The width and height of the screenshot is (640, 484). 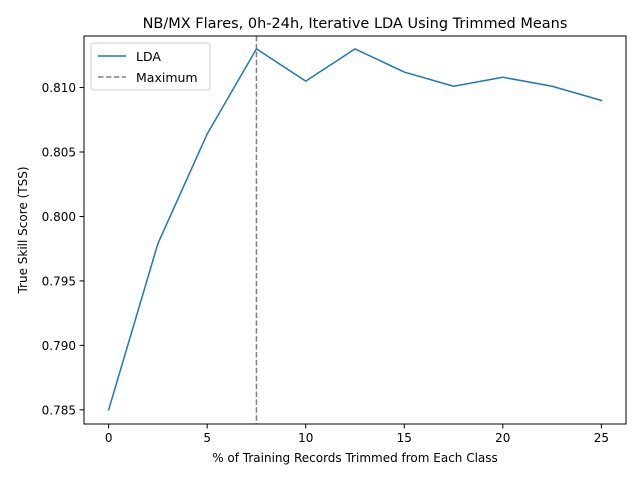 What do you see at coordinates (502, 438) in the screenshot?
I see `x-tick-label: 20` at bounding box center [502, 438].